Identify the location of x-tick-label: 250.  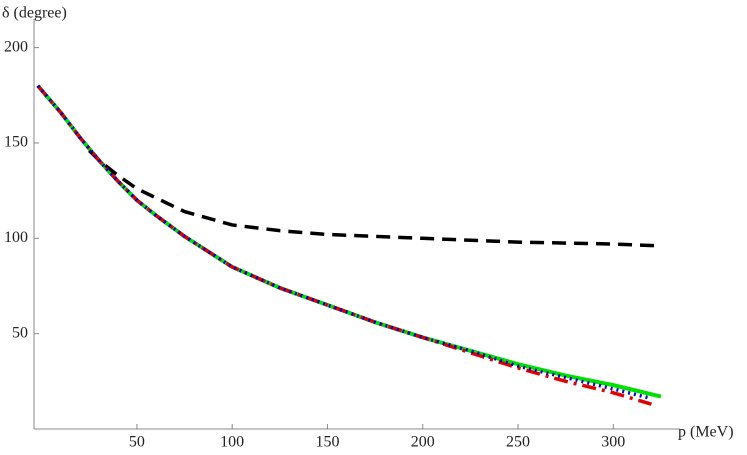
(518, 442).